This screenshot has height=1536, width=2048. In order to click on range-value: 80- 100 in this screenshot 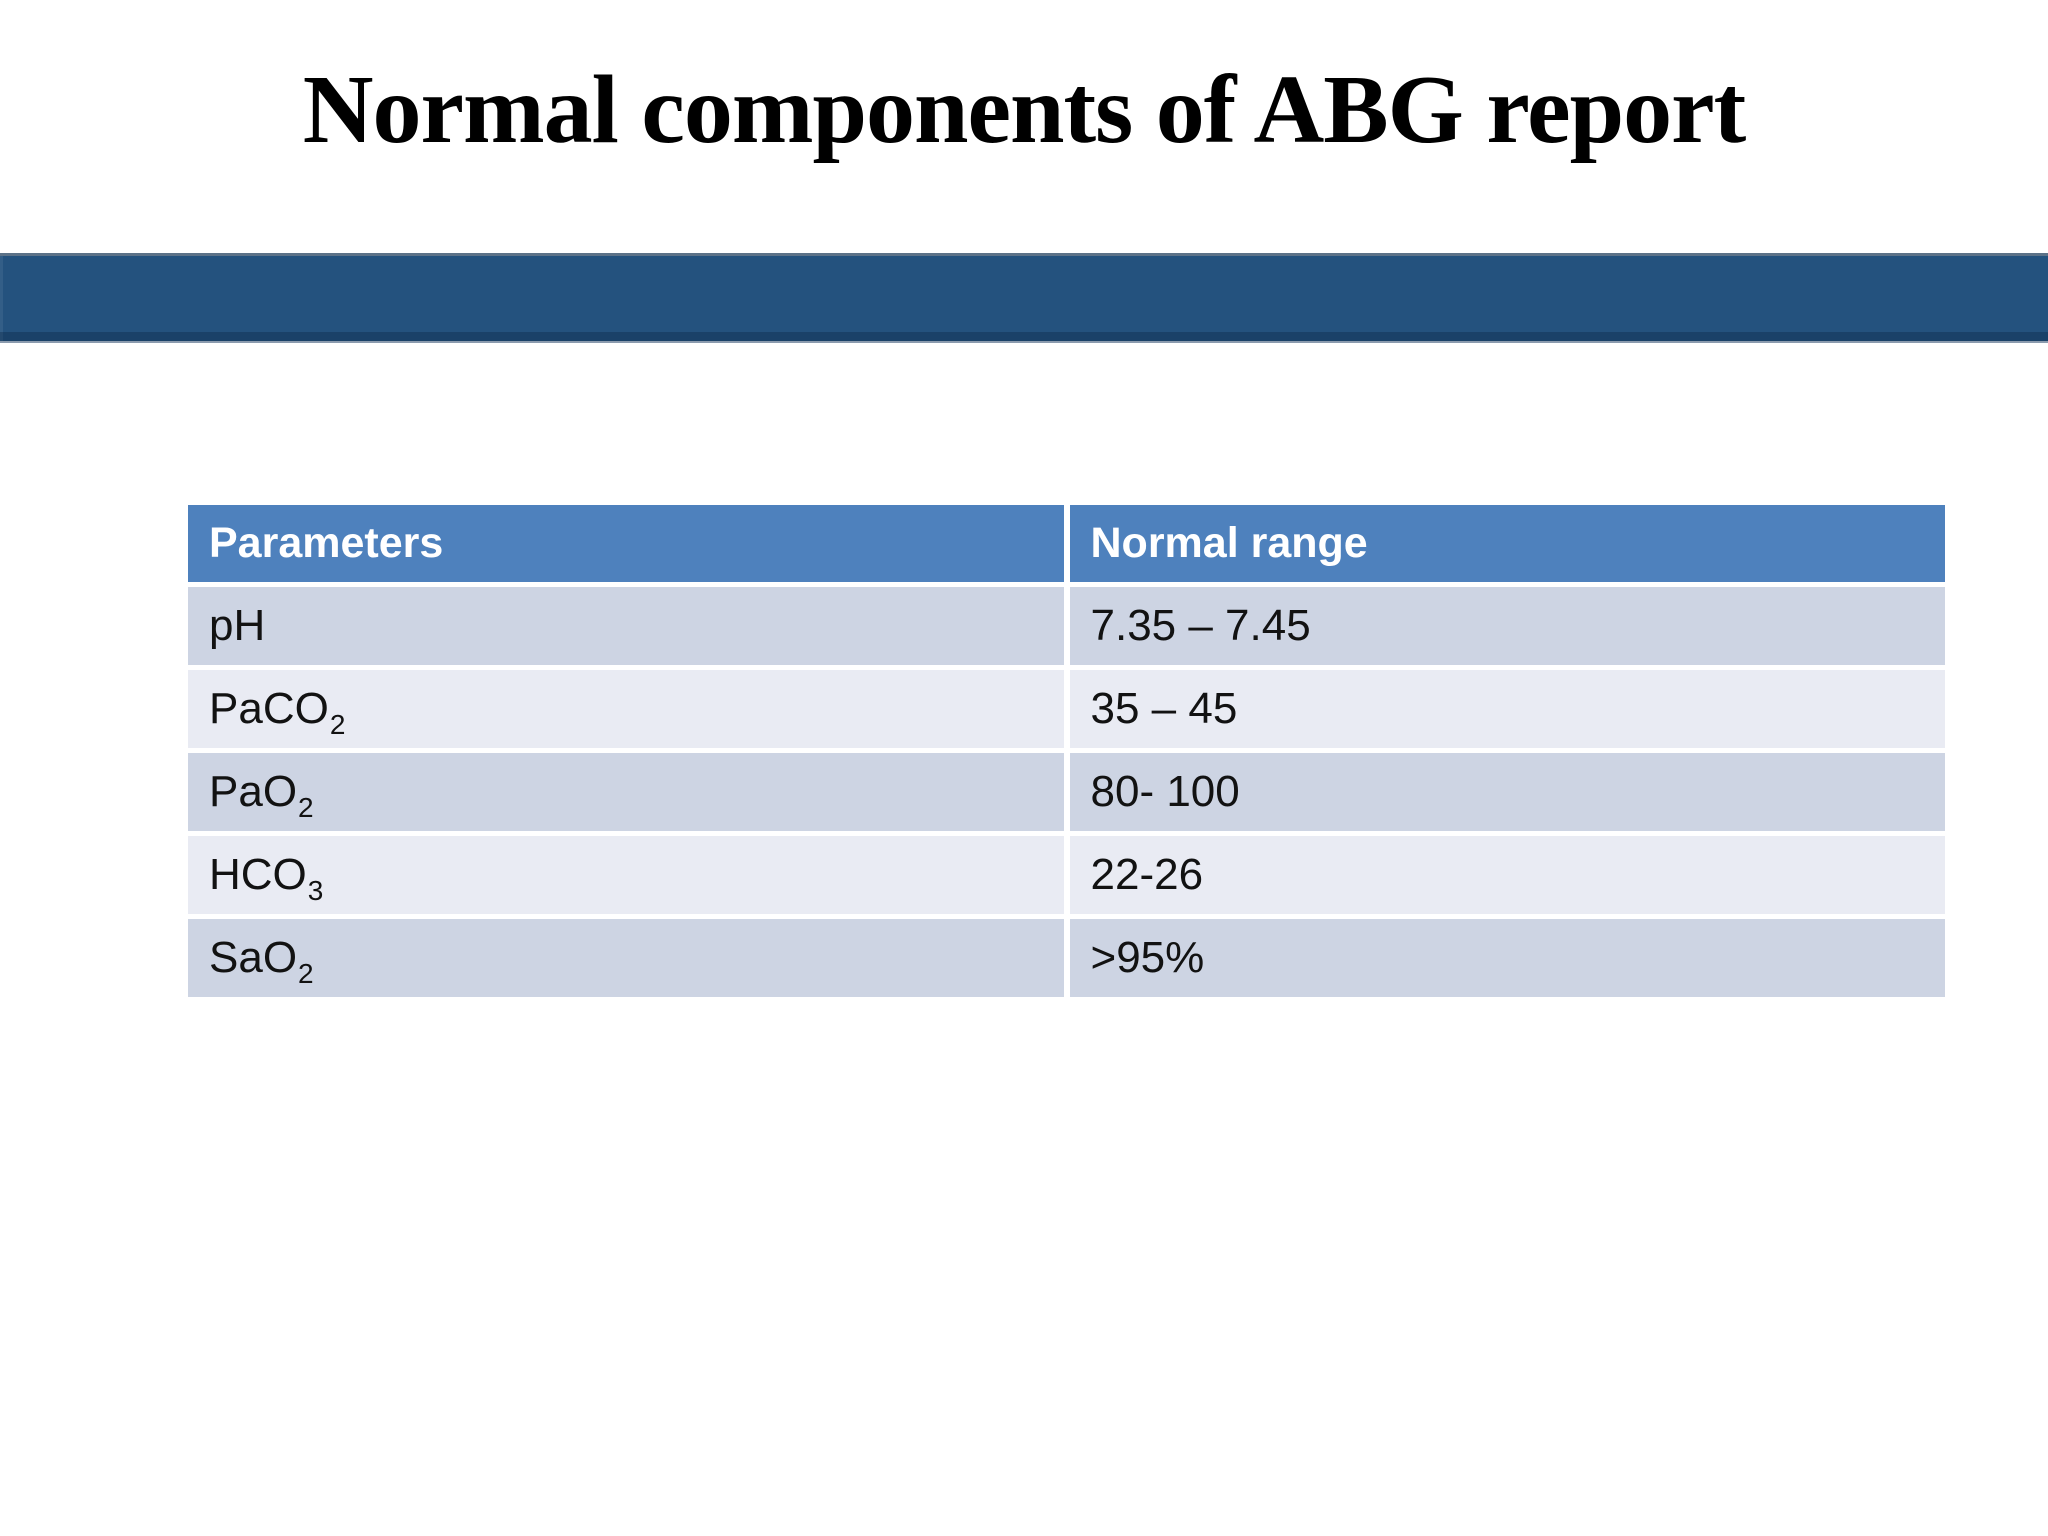, I will do `click(1165, 791)`.